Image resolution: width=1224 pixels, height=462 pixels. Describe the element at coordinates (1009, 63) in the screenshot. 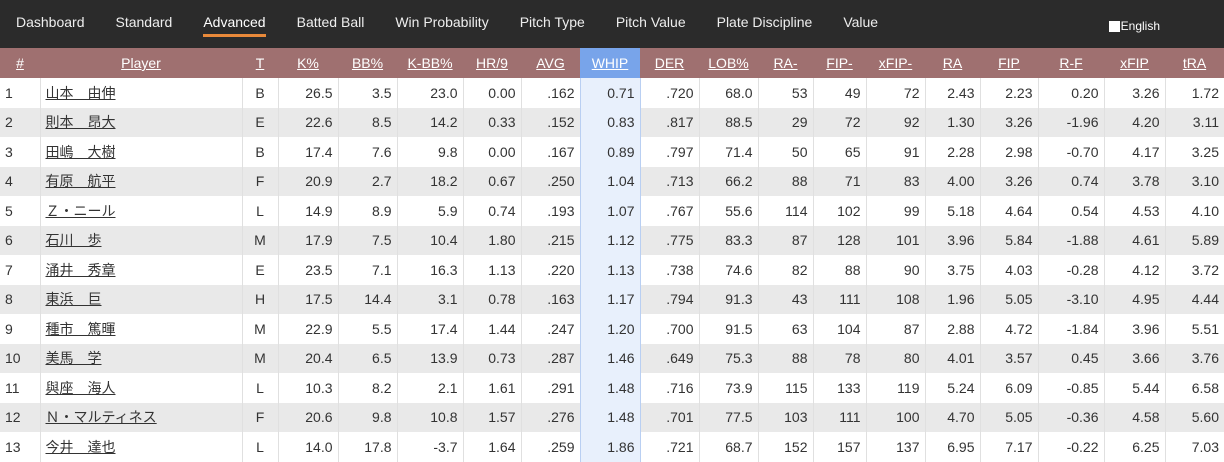

I see `column-header: FIP` at that location.